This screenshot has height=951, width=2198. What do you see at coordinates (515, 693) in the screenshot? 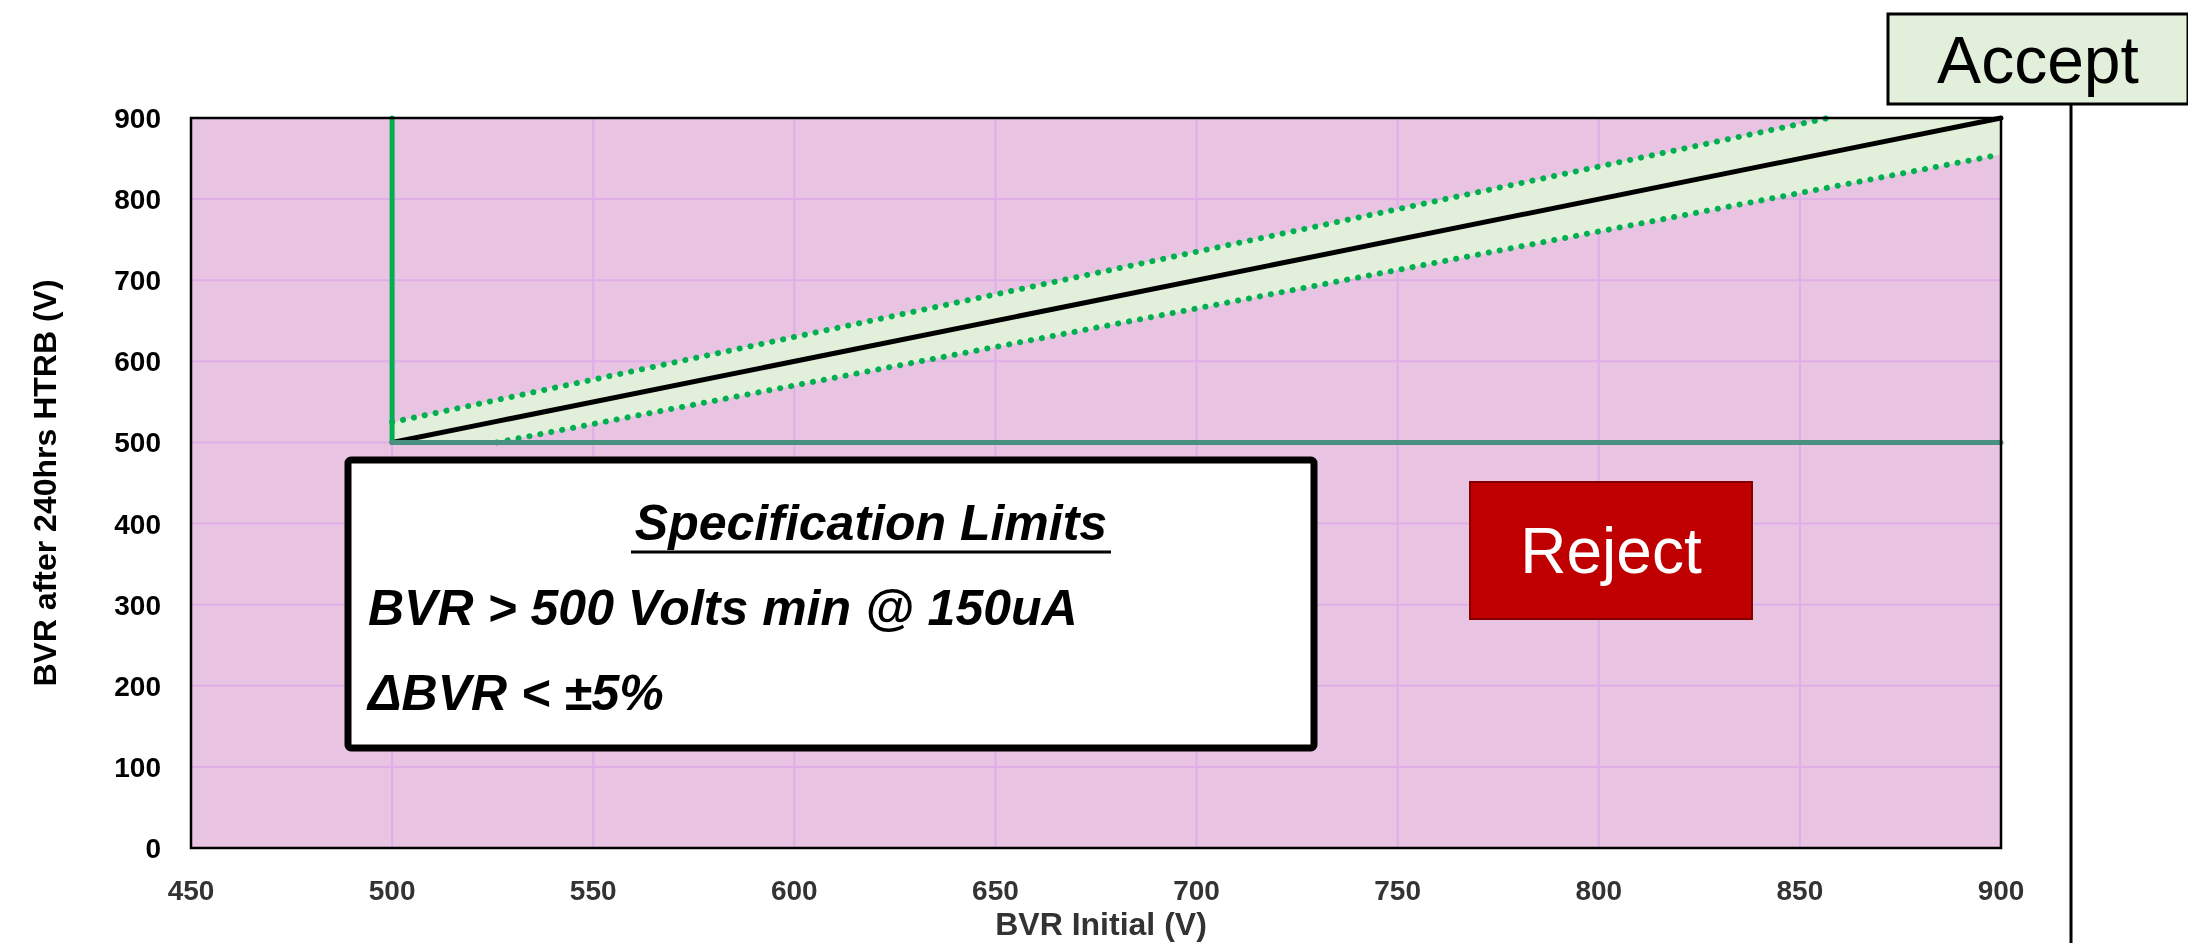
I see `annotation: ΔBVR < ±5%` at bounding box center [515, 693].